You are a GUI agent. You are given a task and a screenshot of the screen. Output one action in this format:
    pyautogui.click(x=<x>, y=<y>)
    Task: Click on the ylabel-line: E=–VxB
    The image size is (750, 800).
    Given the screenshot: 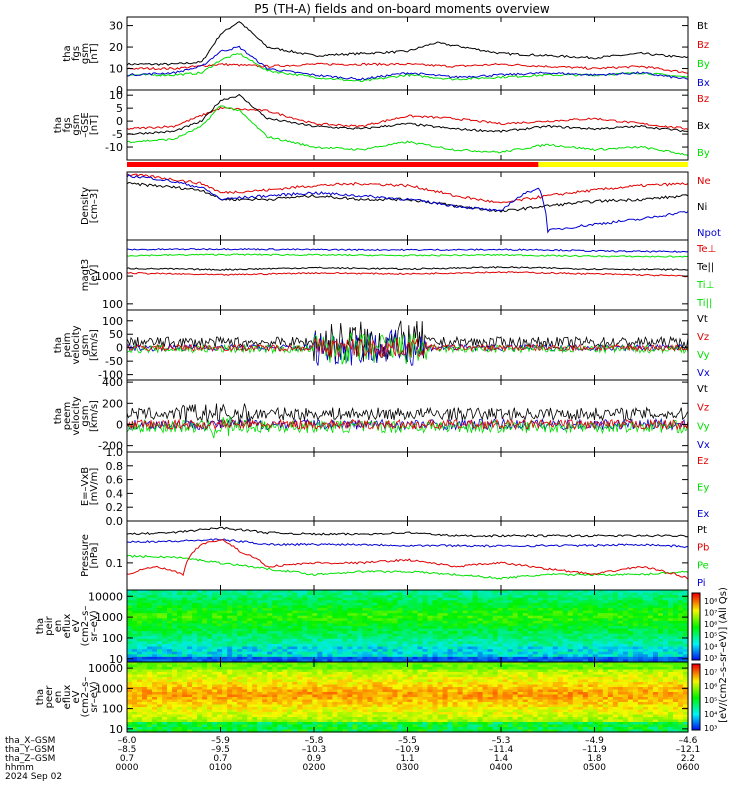 What is the action you would take?
    pyautogui.click(x=85, y=486)
    